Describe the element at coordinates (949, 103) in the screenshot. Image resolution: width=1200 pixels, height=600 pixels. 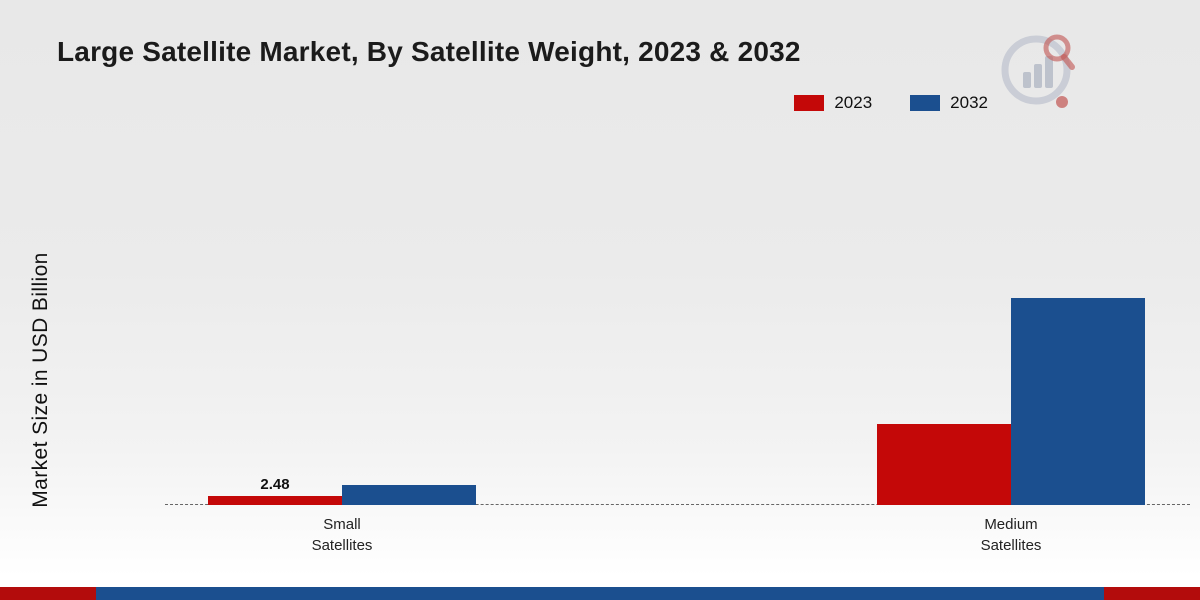
I see `legend-item-2032: 2032` at that location.